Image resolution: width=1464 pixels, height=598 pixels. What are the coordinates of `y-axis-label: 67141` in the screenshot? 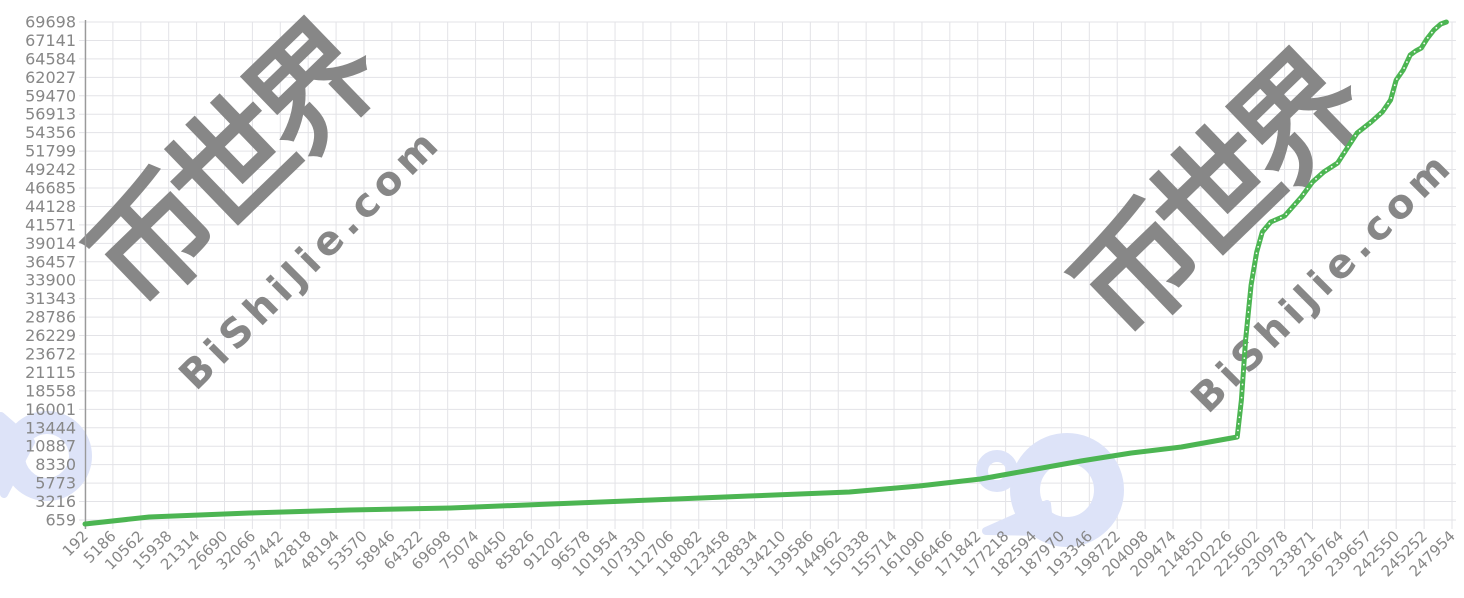 It's located at (50, 40).